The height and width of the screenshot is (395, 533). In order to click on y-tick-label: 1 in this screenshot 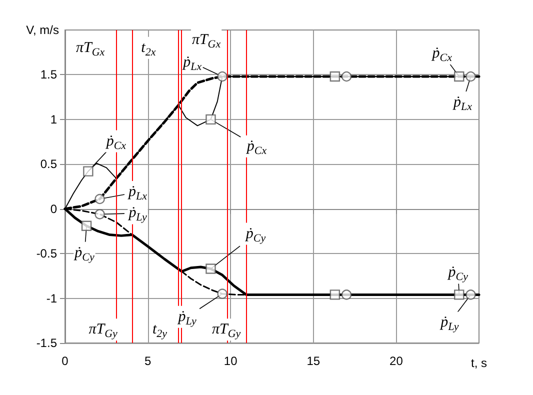, I will do `click(54, 119)`.